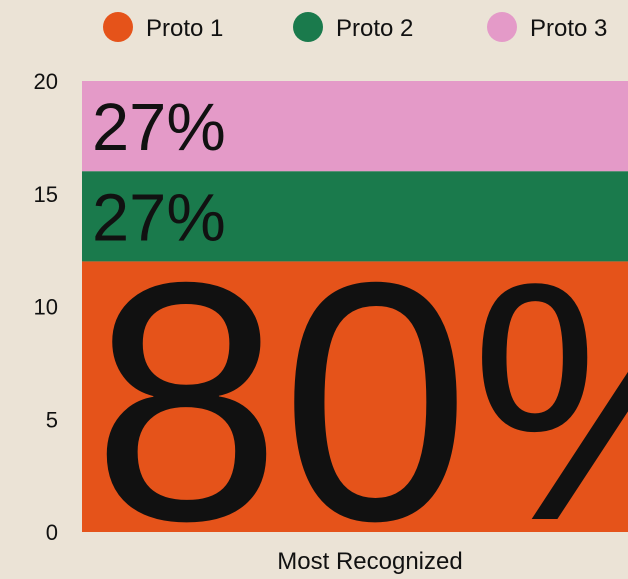 Image resolution: width=628 pixels, height=579 pixels. What do you see at coordinates (374, 28) in the screenshot?
I see `legend-label: Proto 2` at bounding box center [374, 28].